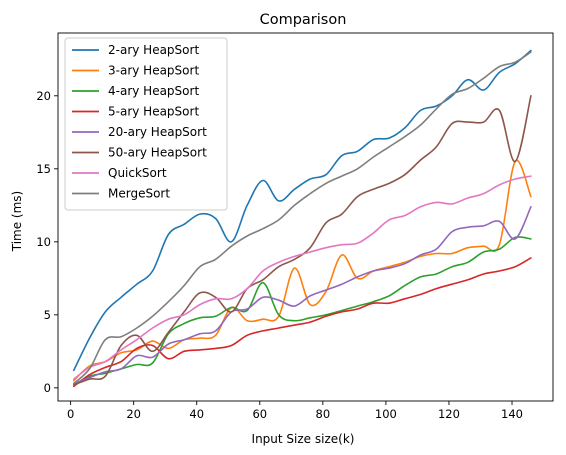 This screenshot has width=566, height=455. What do you see at coordinates (43, 242) in the screenshot?
I see `y-tick-label: 10` at bounding box center [43, 242].